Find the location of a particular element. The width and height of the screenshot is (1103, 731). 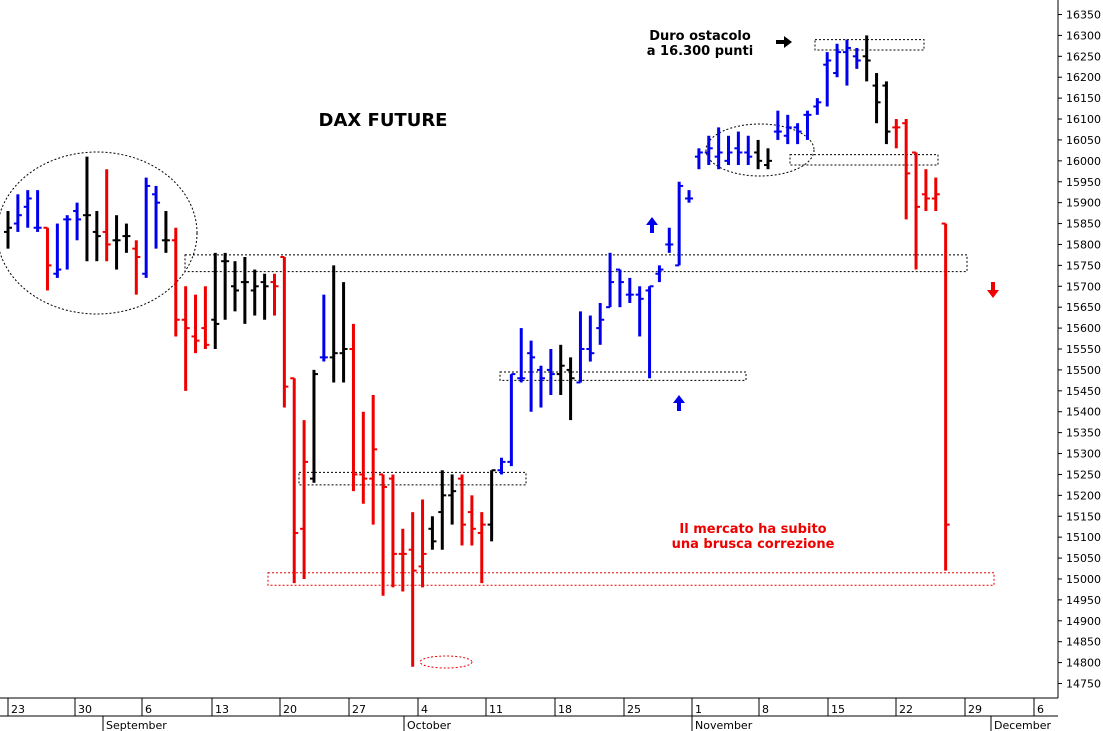

y-tick-label: 15150 is located at coordinates (1083, 516).